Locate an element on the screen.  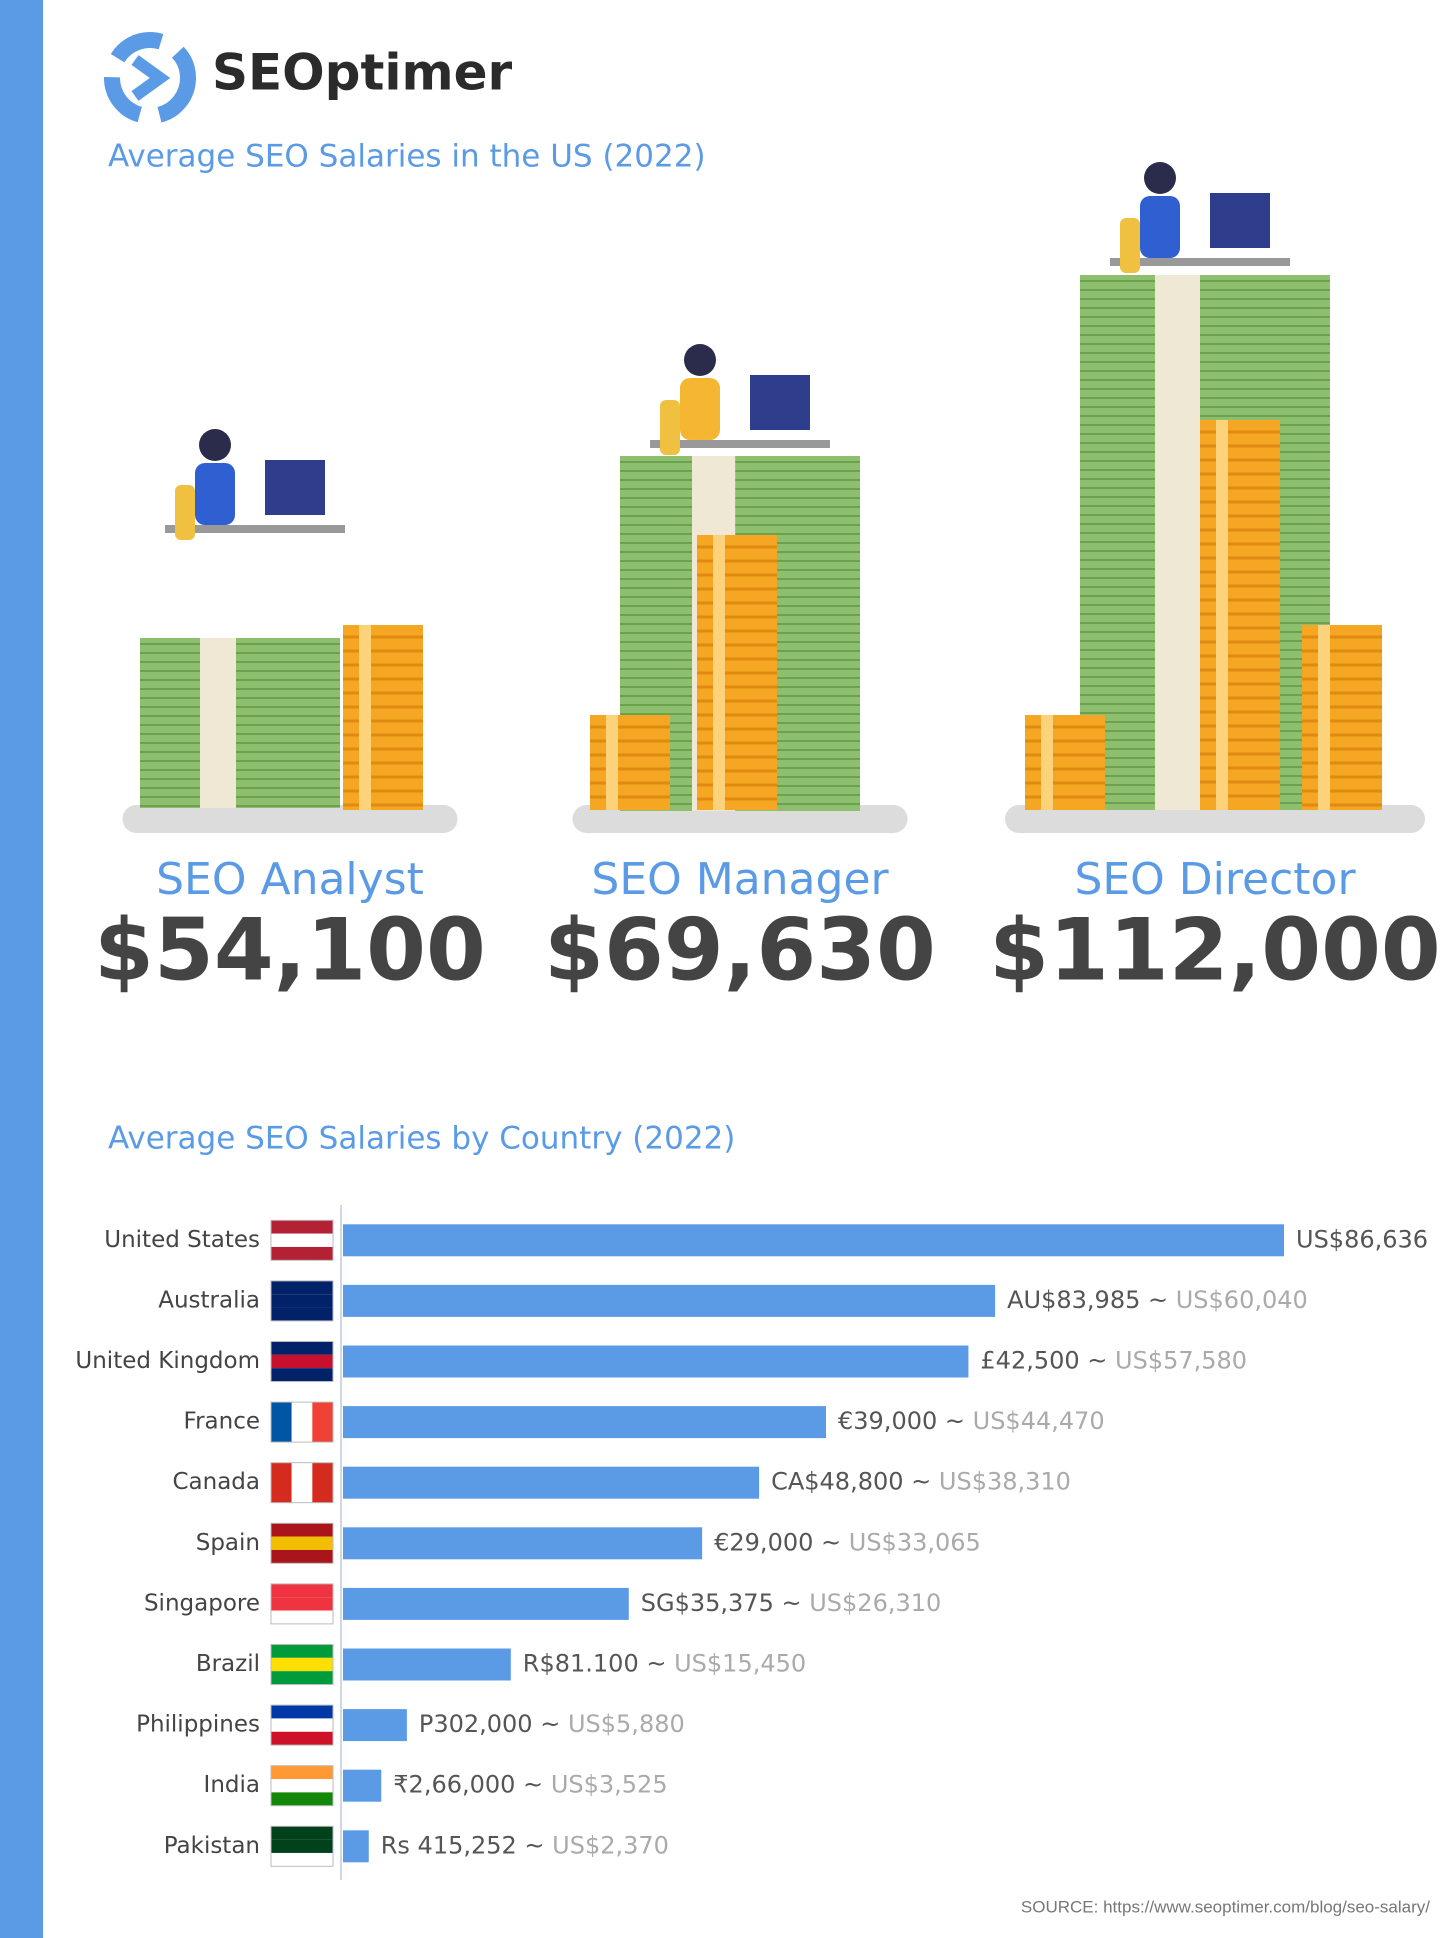
value-label-group: US$86,636 is located at coordinates (1362, 1239).